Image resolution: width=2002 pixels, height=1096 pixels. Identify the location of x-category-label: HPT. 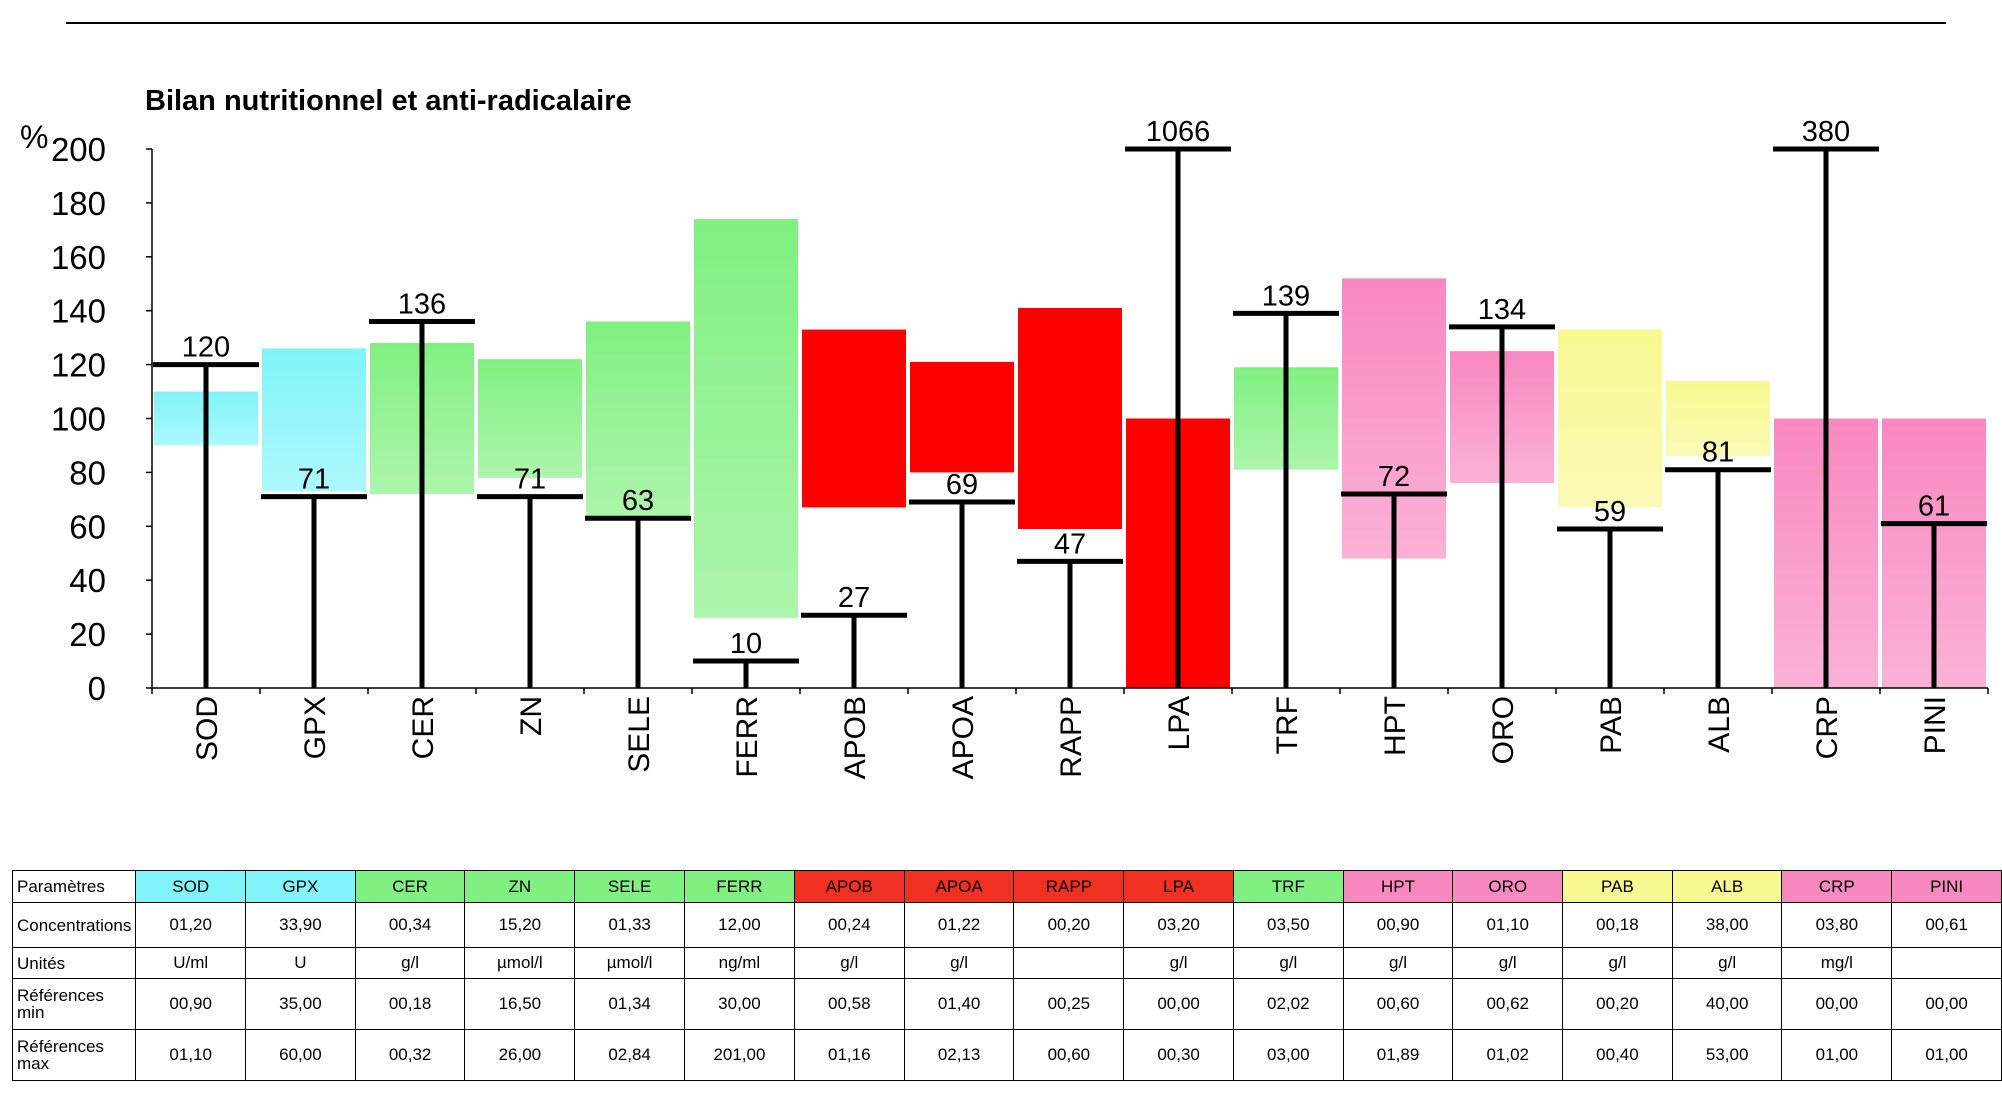
(1395, 726).